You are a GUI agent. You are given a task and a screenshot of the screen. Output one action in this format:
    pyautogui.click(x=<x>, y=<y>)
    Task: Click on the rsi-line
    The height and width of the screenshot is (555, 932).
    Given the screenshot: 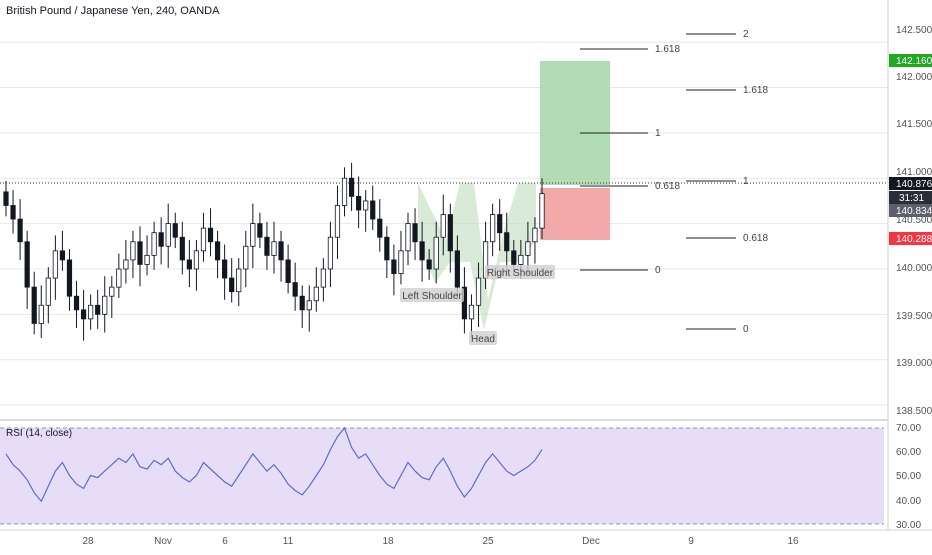 What is the action you would take?
    pyautogui.click(x=274, y=464)
    